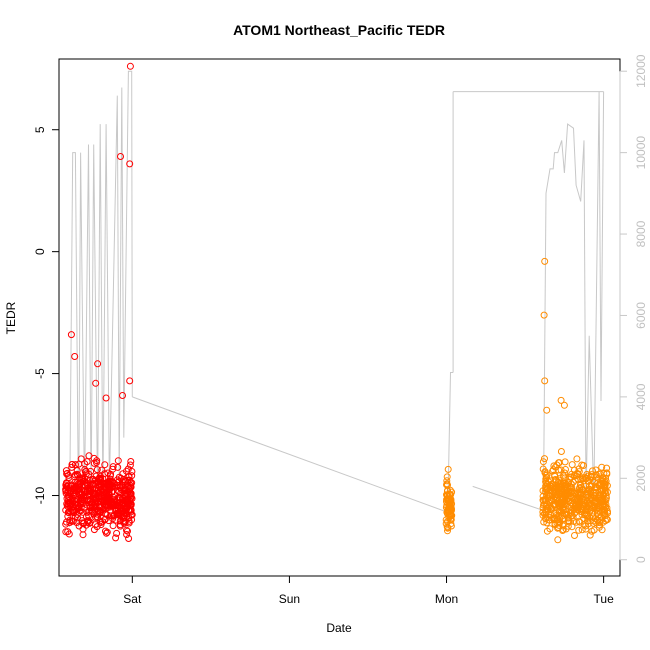 The height and width of the screenshot is (650, 650). I want to click on x-axis-label: Date, so click(339, 628).